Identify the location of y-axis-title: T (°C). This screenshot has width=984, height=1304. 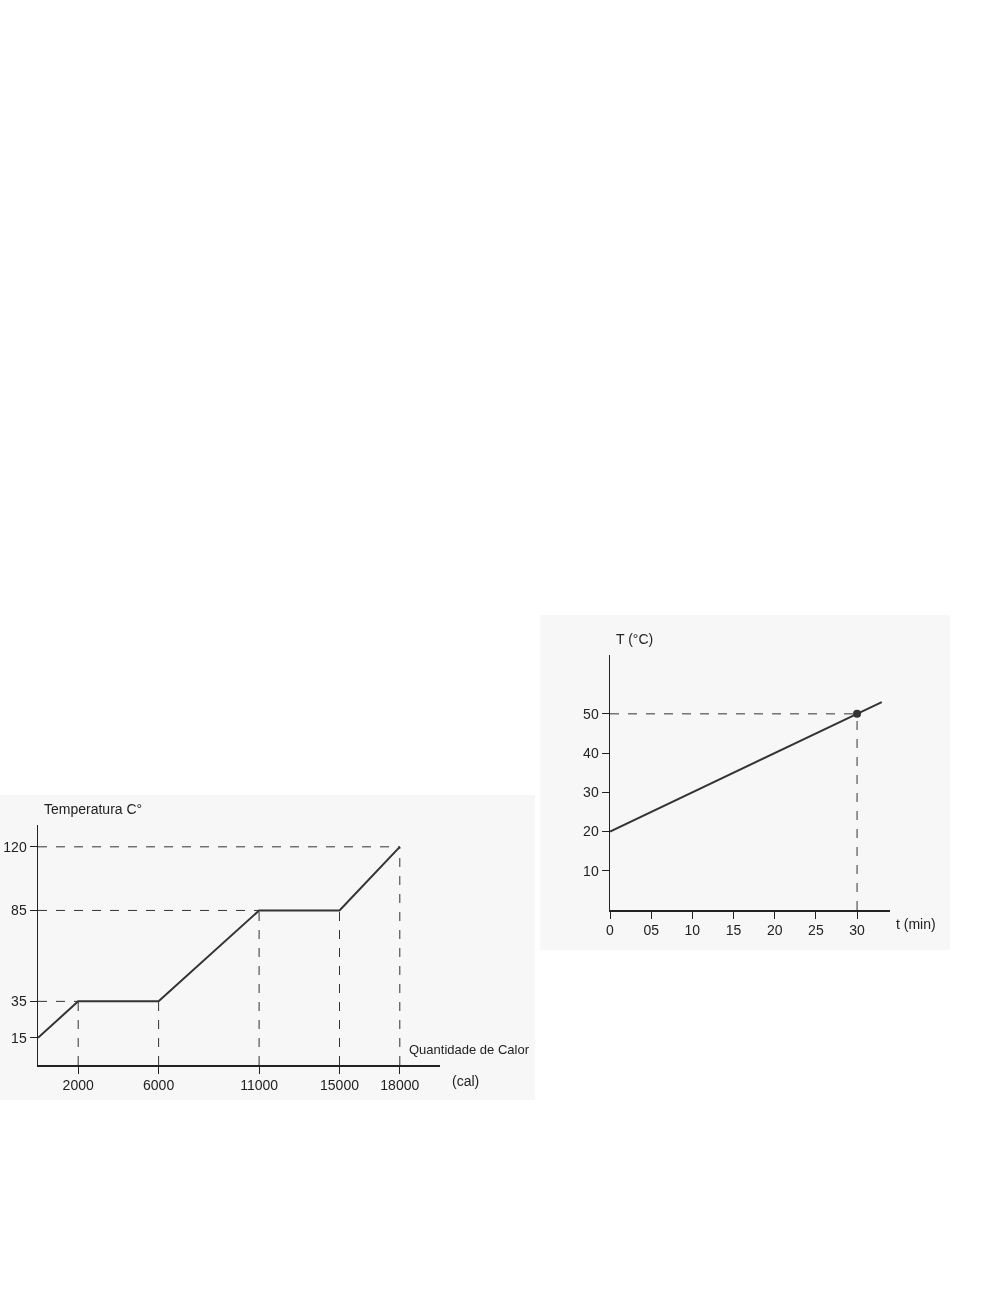
(635, 639).